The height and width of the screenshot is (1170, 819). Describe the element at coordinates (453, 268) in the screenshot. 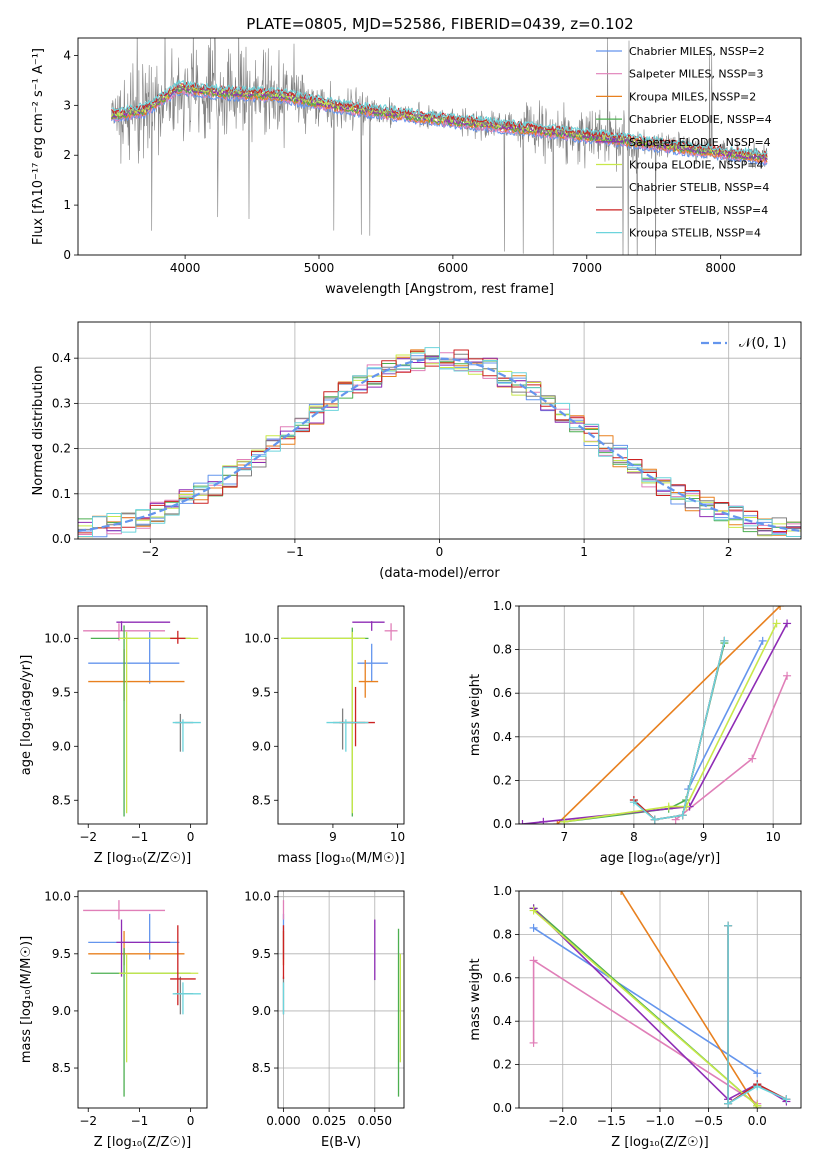

I see `x-tick-label: 6000` at that location.